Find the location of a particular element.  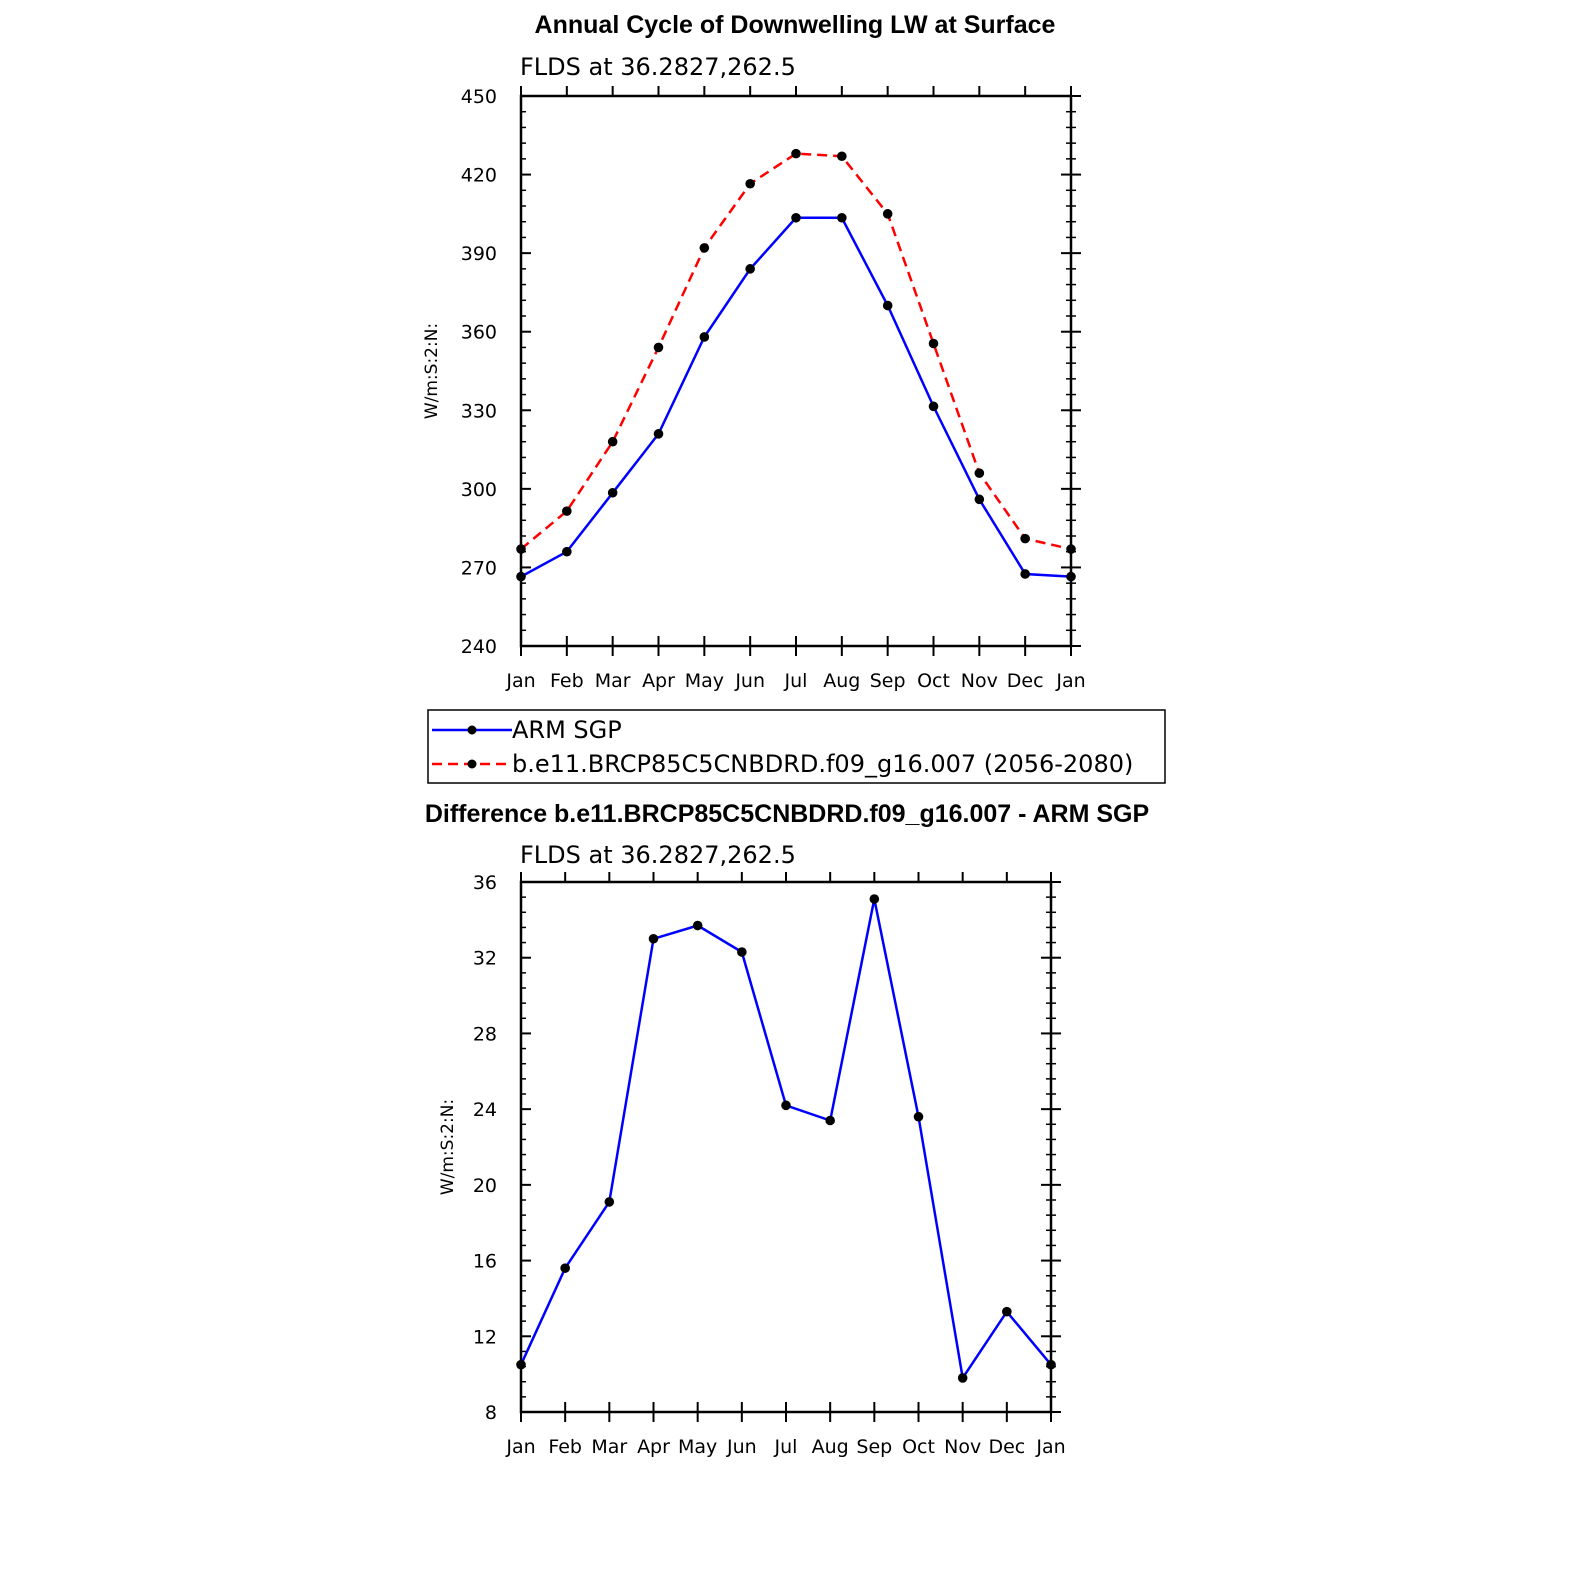

chart1-y-tick-label: 360 is located at coordinates (479, 333).